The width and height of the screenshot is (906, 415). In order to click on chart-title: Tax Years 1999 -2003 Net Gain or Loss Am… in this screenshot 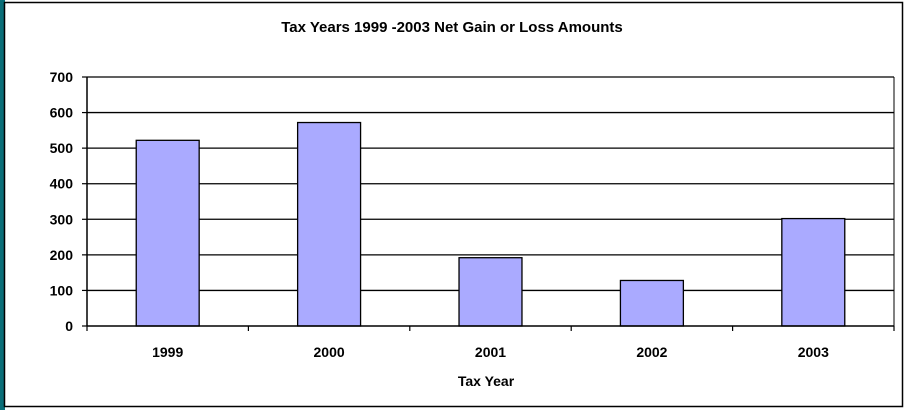, I will do `click(452, 27)`.